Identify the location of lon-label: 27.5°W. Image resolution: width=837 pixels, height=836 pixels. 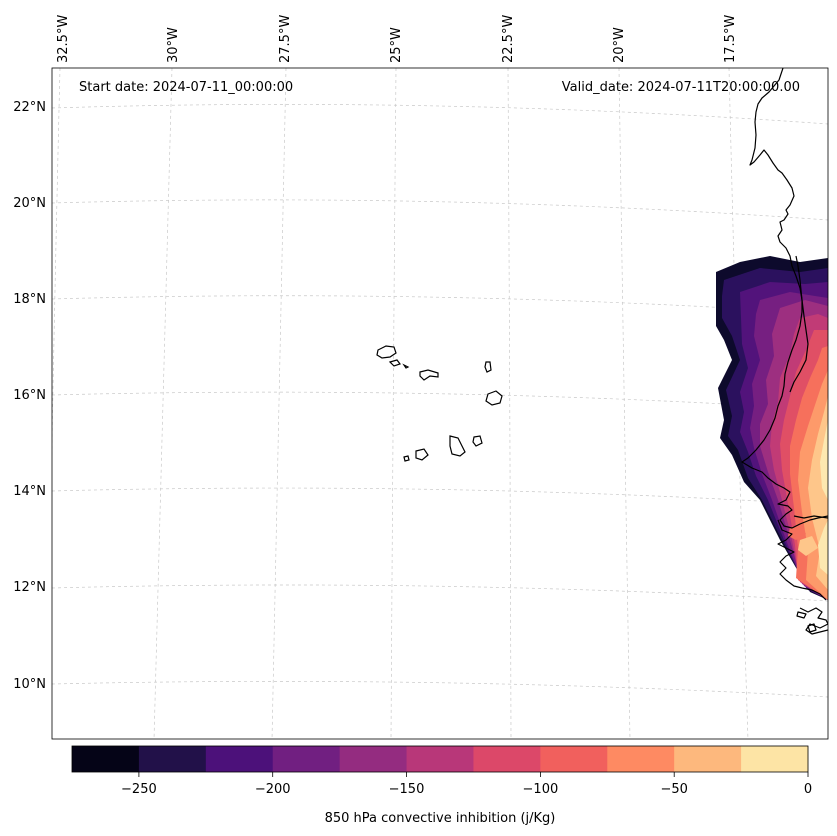
(285, 39).